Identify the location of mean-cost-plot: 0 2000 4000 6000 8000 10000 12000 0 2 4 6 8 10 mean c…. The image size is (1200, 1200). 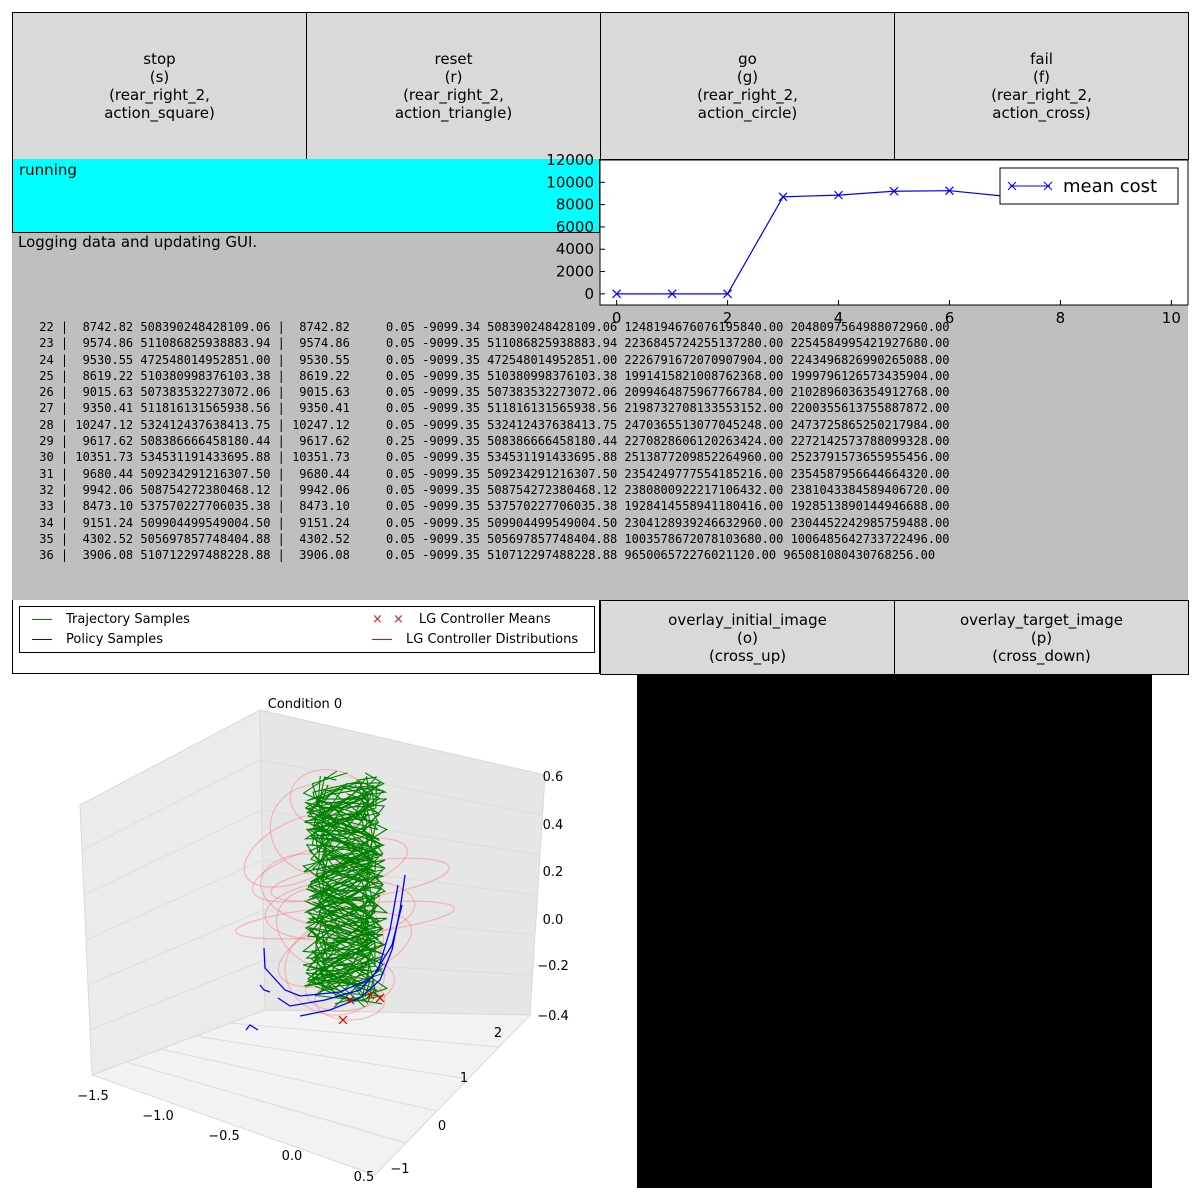
(867, 239).